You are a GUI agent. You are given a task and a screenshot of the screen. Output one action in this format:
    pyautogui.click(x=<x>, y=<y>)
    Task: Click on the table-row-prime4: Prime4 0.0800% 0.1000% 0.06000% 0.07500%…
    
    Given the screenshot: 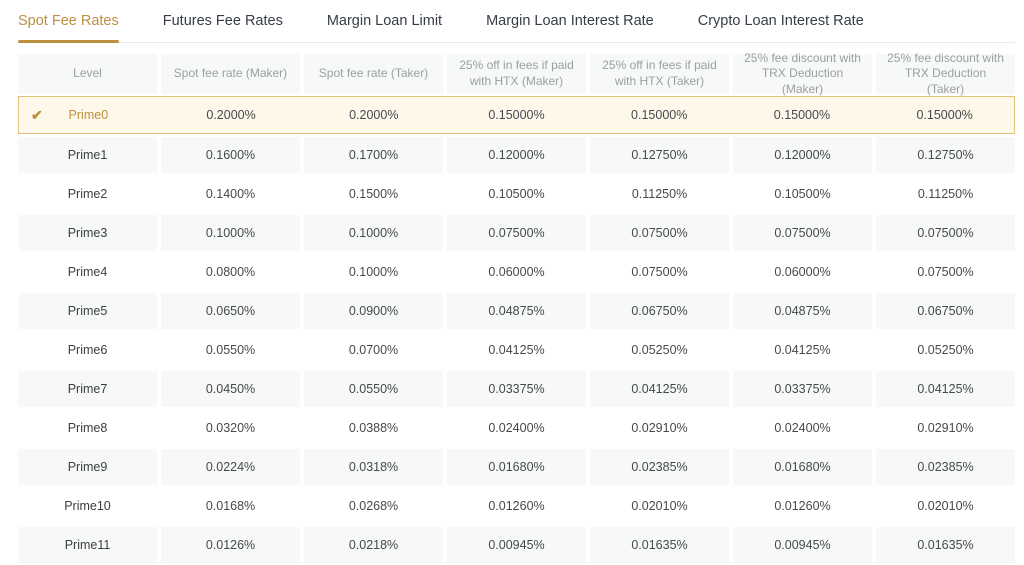 What is the action you would take?
    pyautogui.click(x=516, y=272)
    